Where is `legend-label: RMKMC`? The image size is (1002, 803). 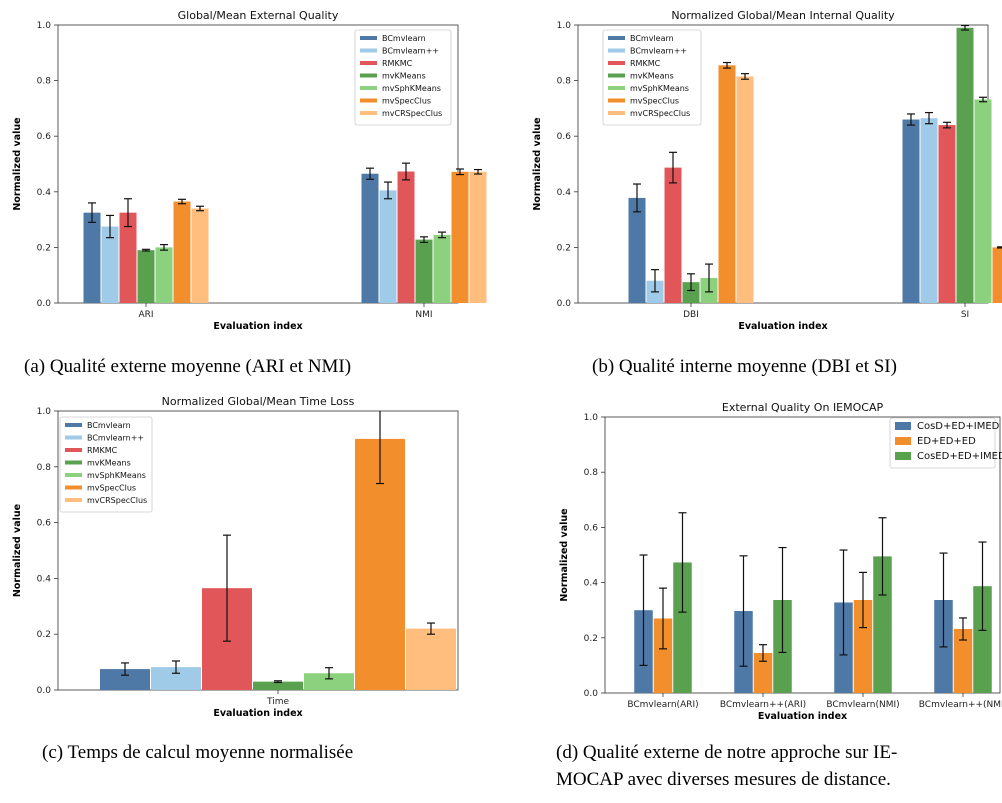 legend-label: RMKMC is located at coordinates (645, 63).